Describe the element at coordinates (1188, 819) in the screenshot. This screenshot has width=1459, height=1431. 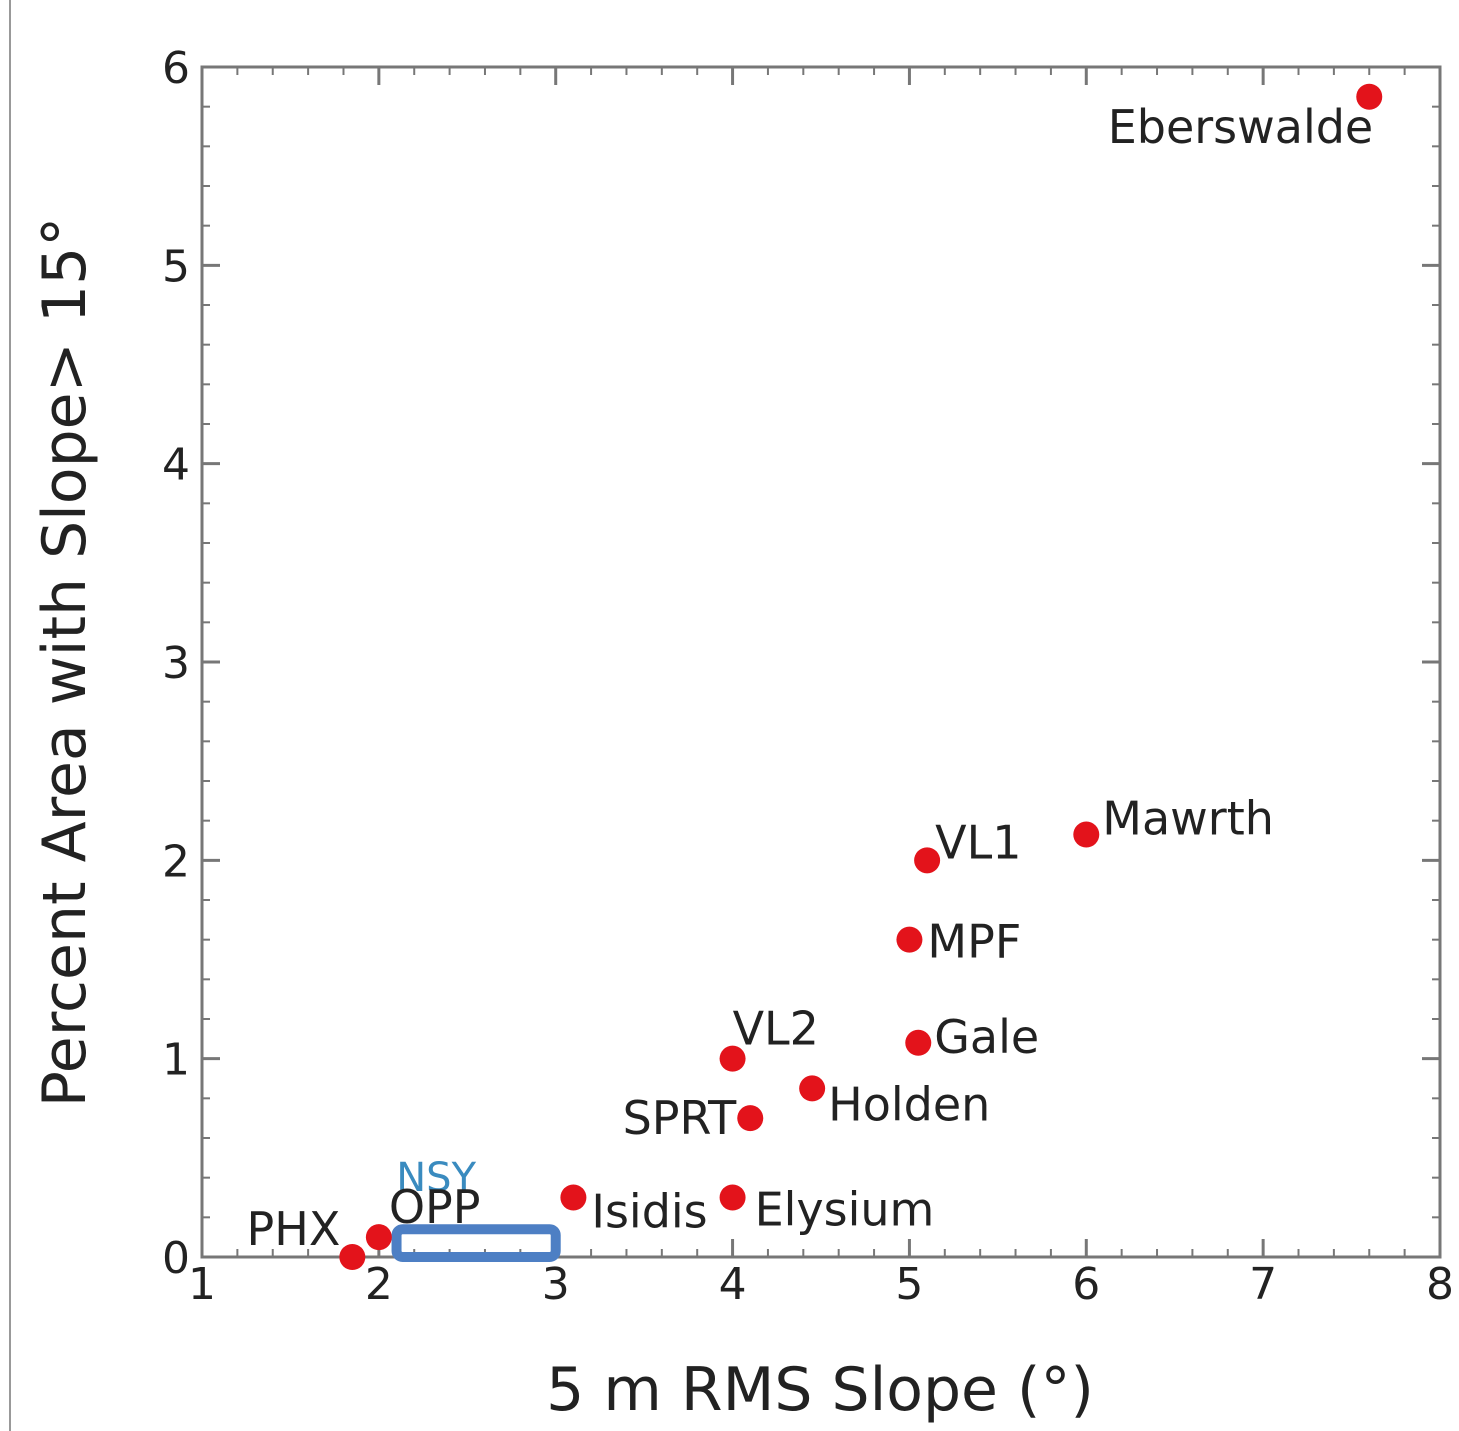
I see `point-label: Mawrth` at that location.